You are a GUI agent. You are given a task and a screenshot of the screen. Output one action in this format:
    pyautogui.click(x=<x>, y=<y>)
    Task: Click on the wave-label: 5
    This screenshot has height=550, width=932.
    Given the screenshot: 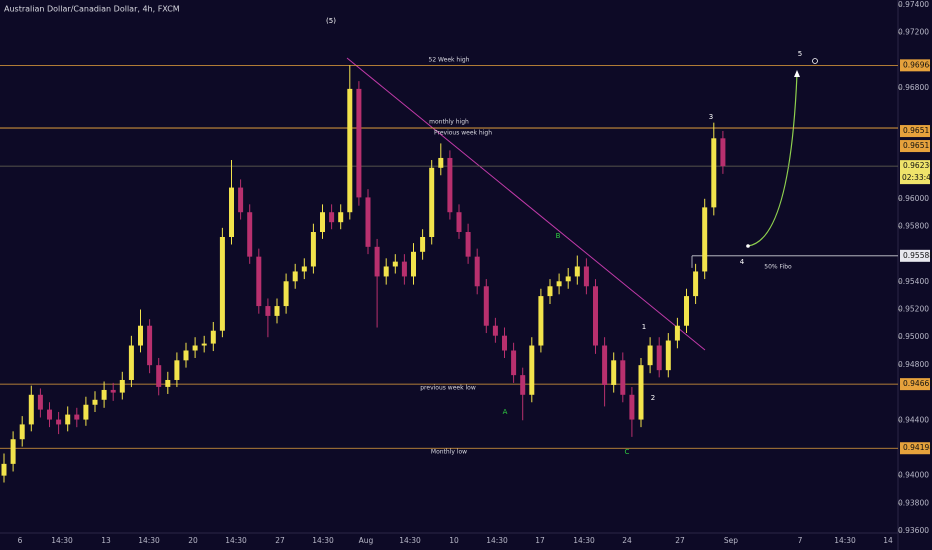 What is the action you would take?
    pyautogui.click(x=800, y=54)
    